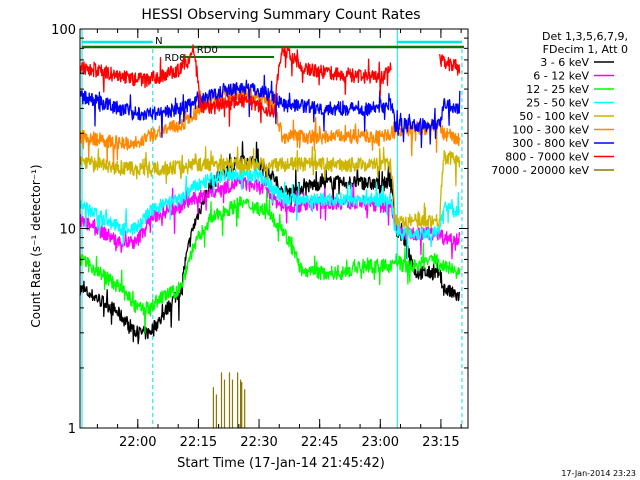 The height and width of the screenshot is (480, 640). What do you see at coordinates (63, 30) in the screenshot?
I see `y-tick-label: 100` at bounding box center [63, 30].